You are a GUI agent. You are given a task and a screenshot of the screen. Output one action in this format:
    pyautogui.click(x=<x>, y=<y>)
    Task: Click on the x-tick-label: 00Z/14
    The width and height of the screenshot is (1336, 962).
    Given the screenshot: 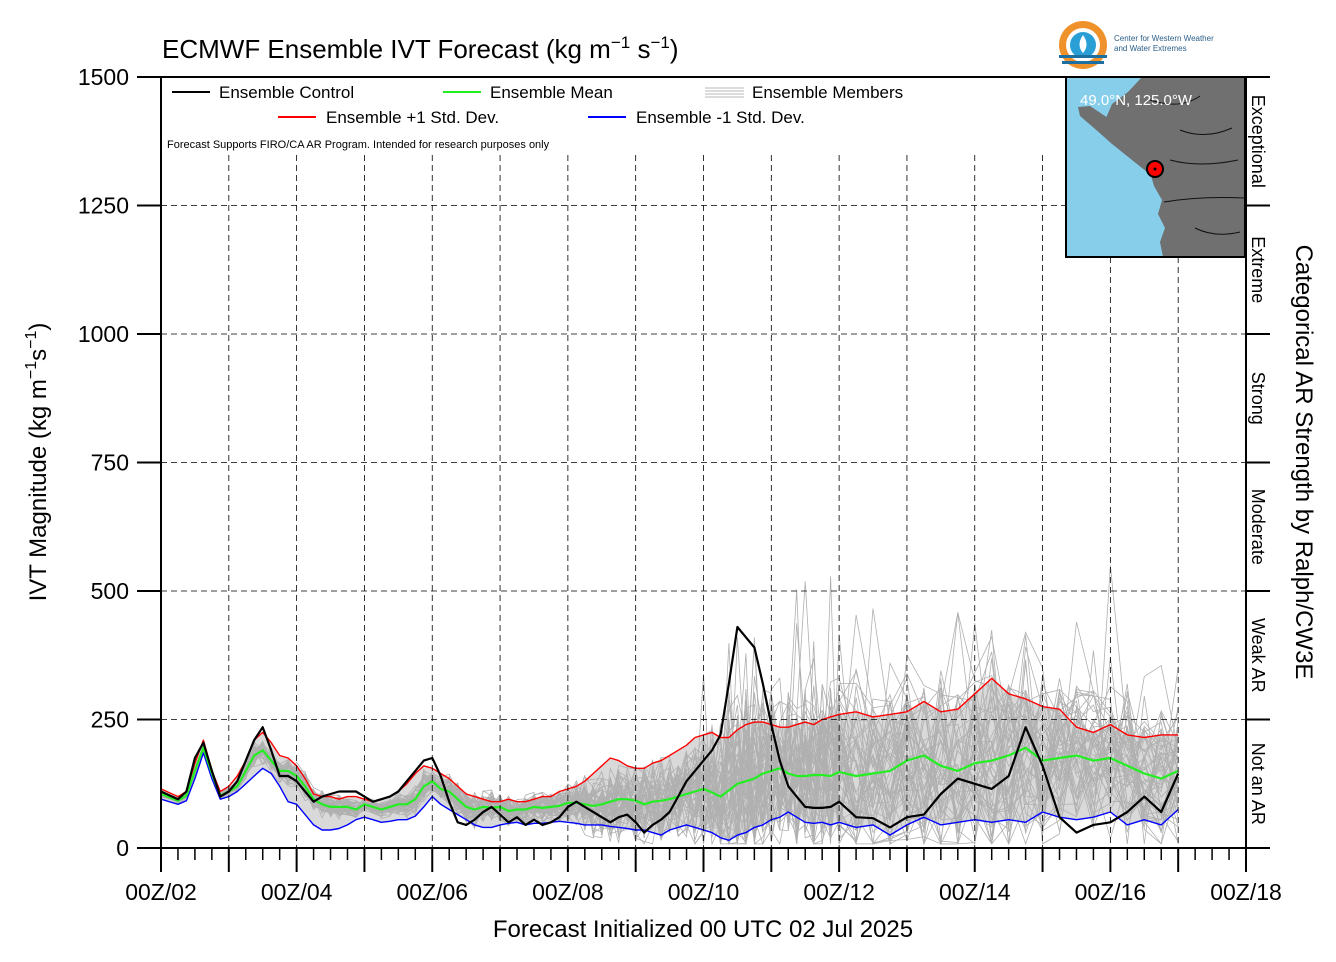 What is the action you would take?
    pyautogui.click(x=975, y=892)
    